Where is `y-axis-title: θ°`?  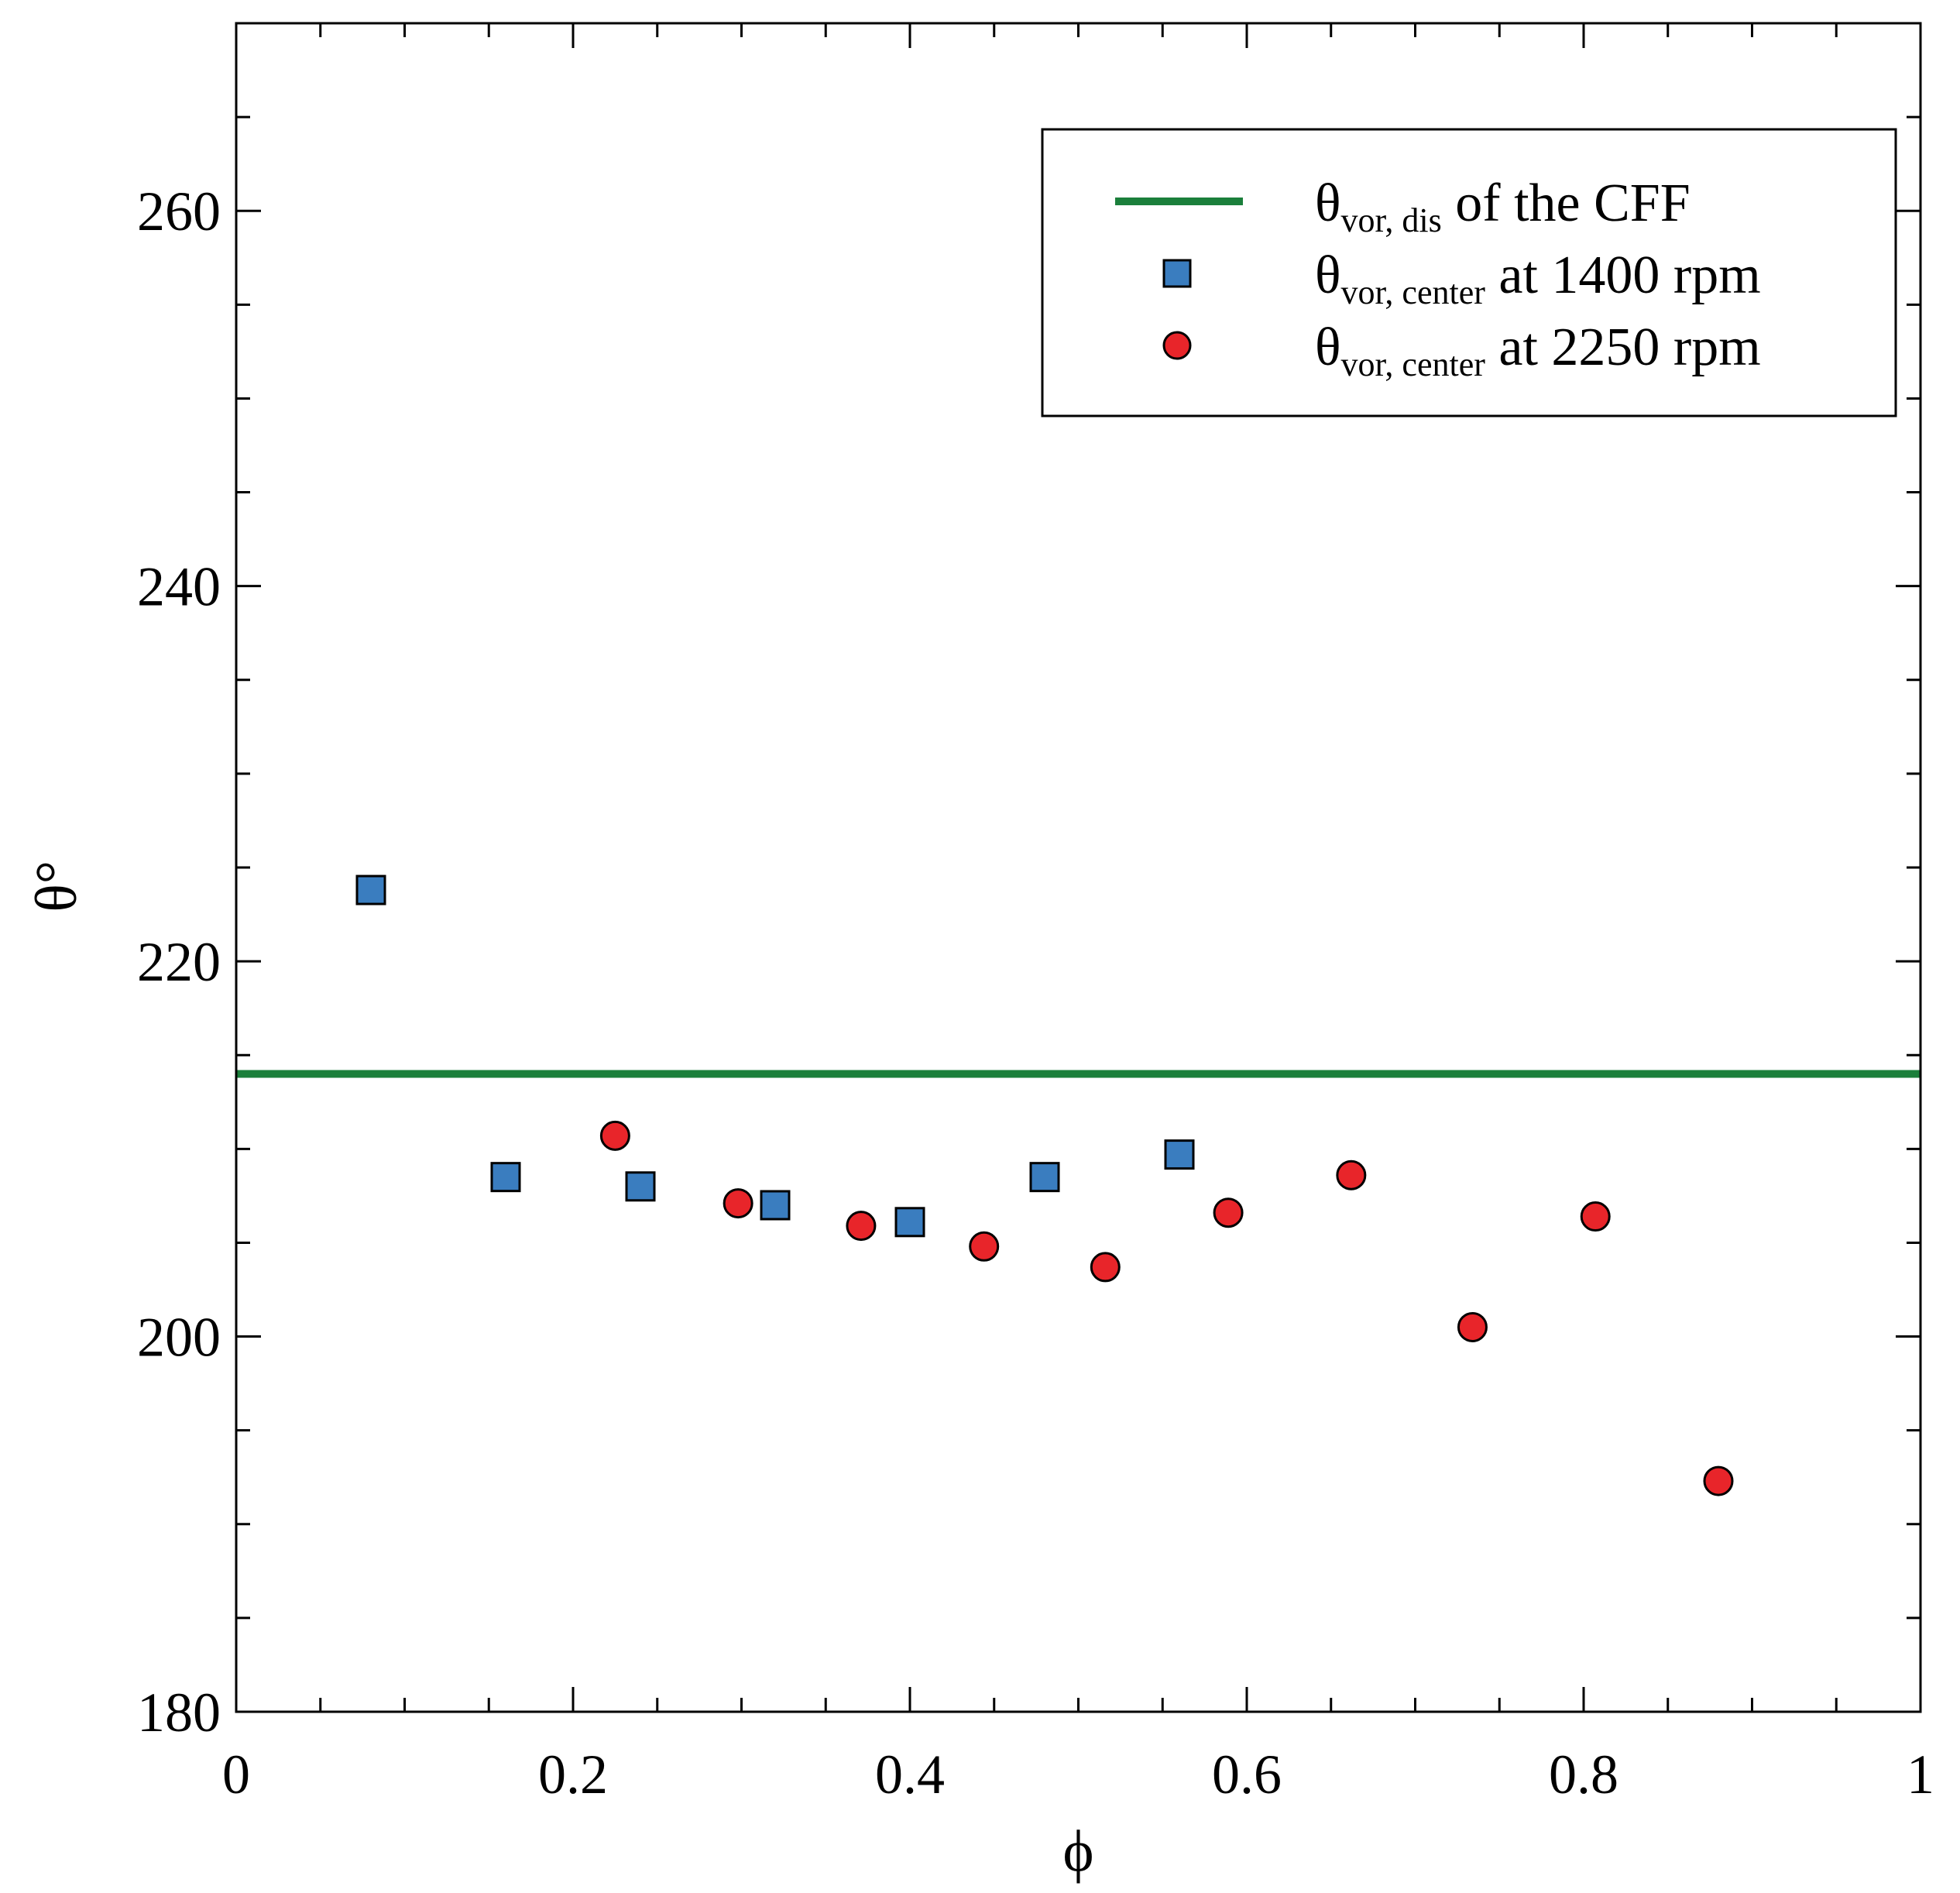 y-axis-title: θ° is located at coordinates (56, 887).